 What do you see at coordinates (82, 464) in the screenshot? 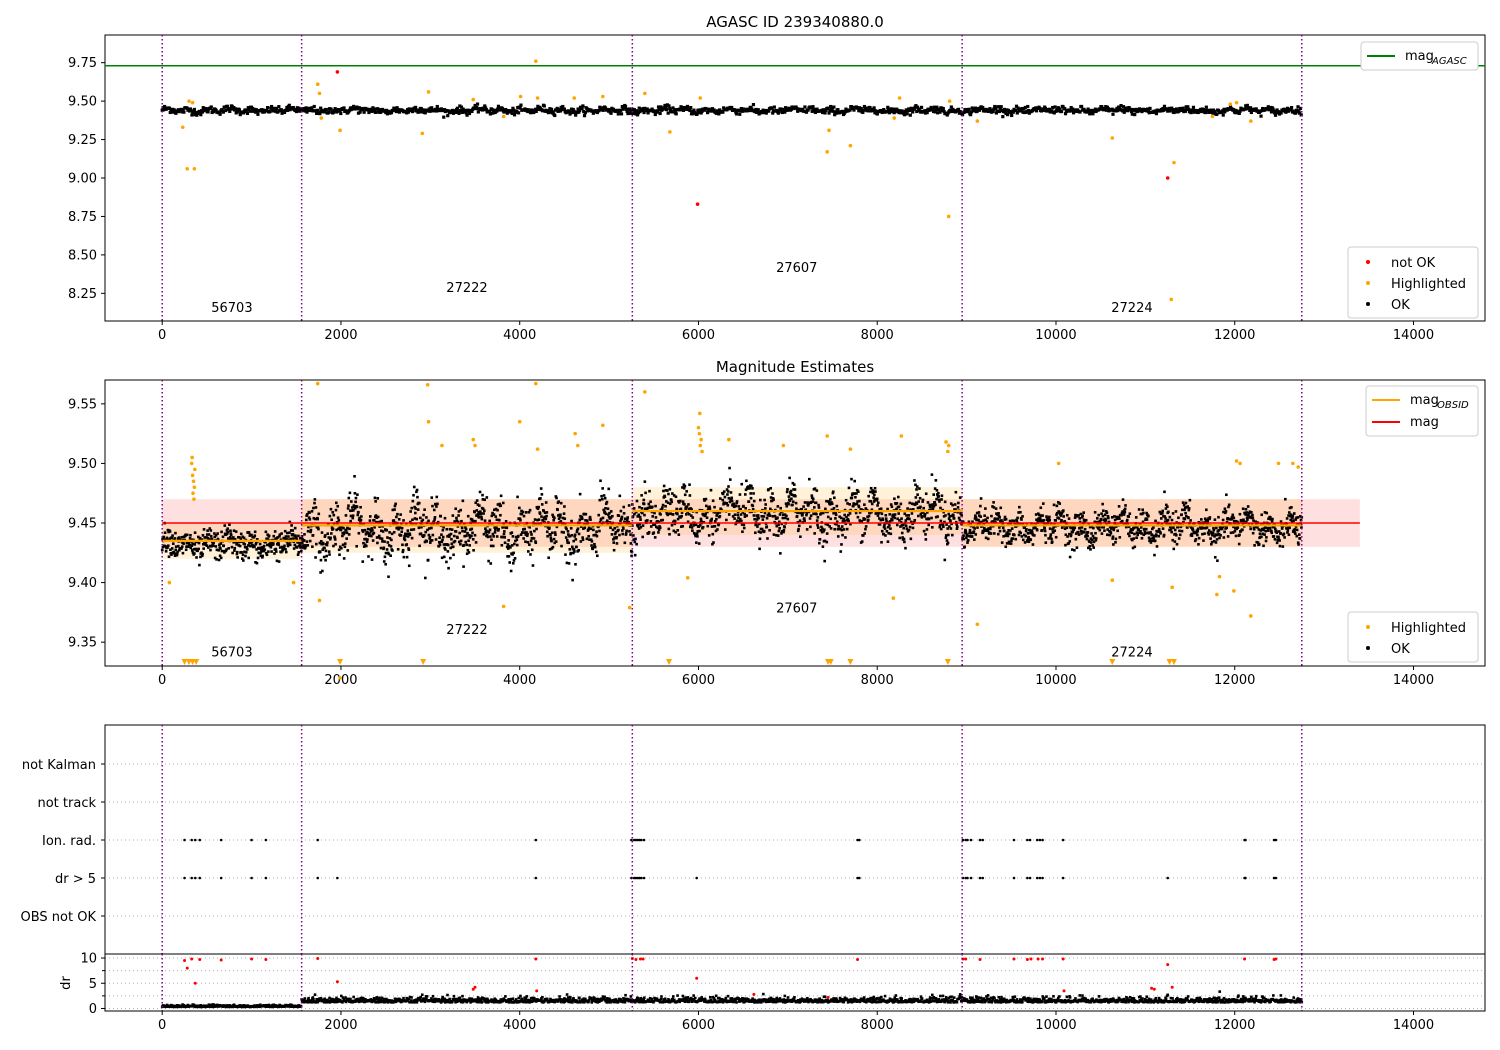
I see `mid-ytick-label: 9.50` at bounding box center [82, 464].